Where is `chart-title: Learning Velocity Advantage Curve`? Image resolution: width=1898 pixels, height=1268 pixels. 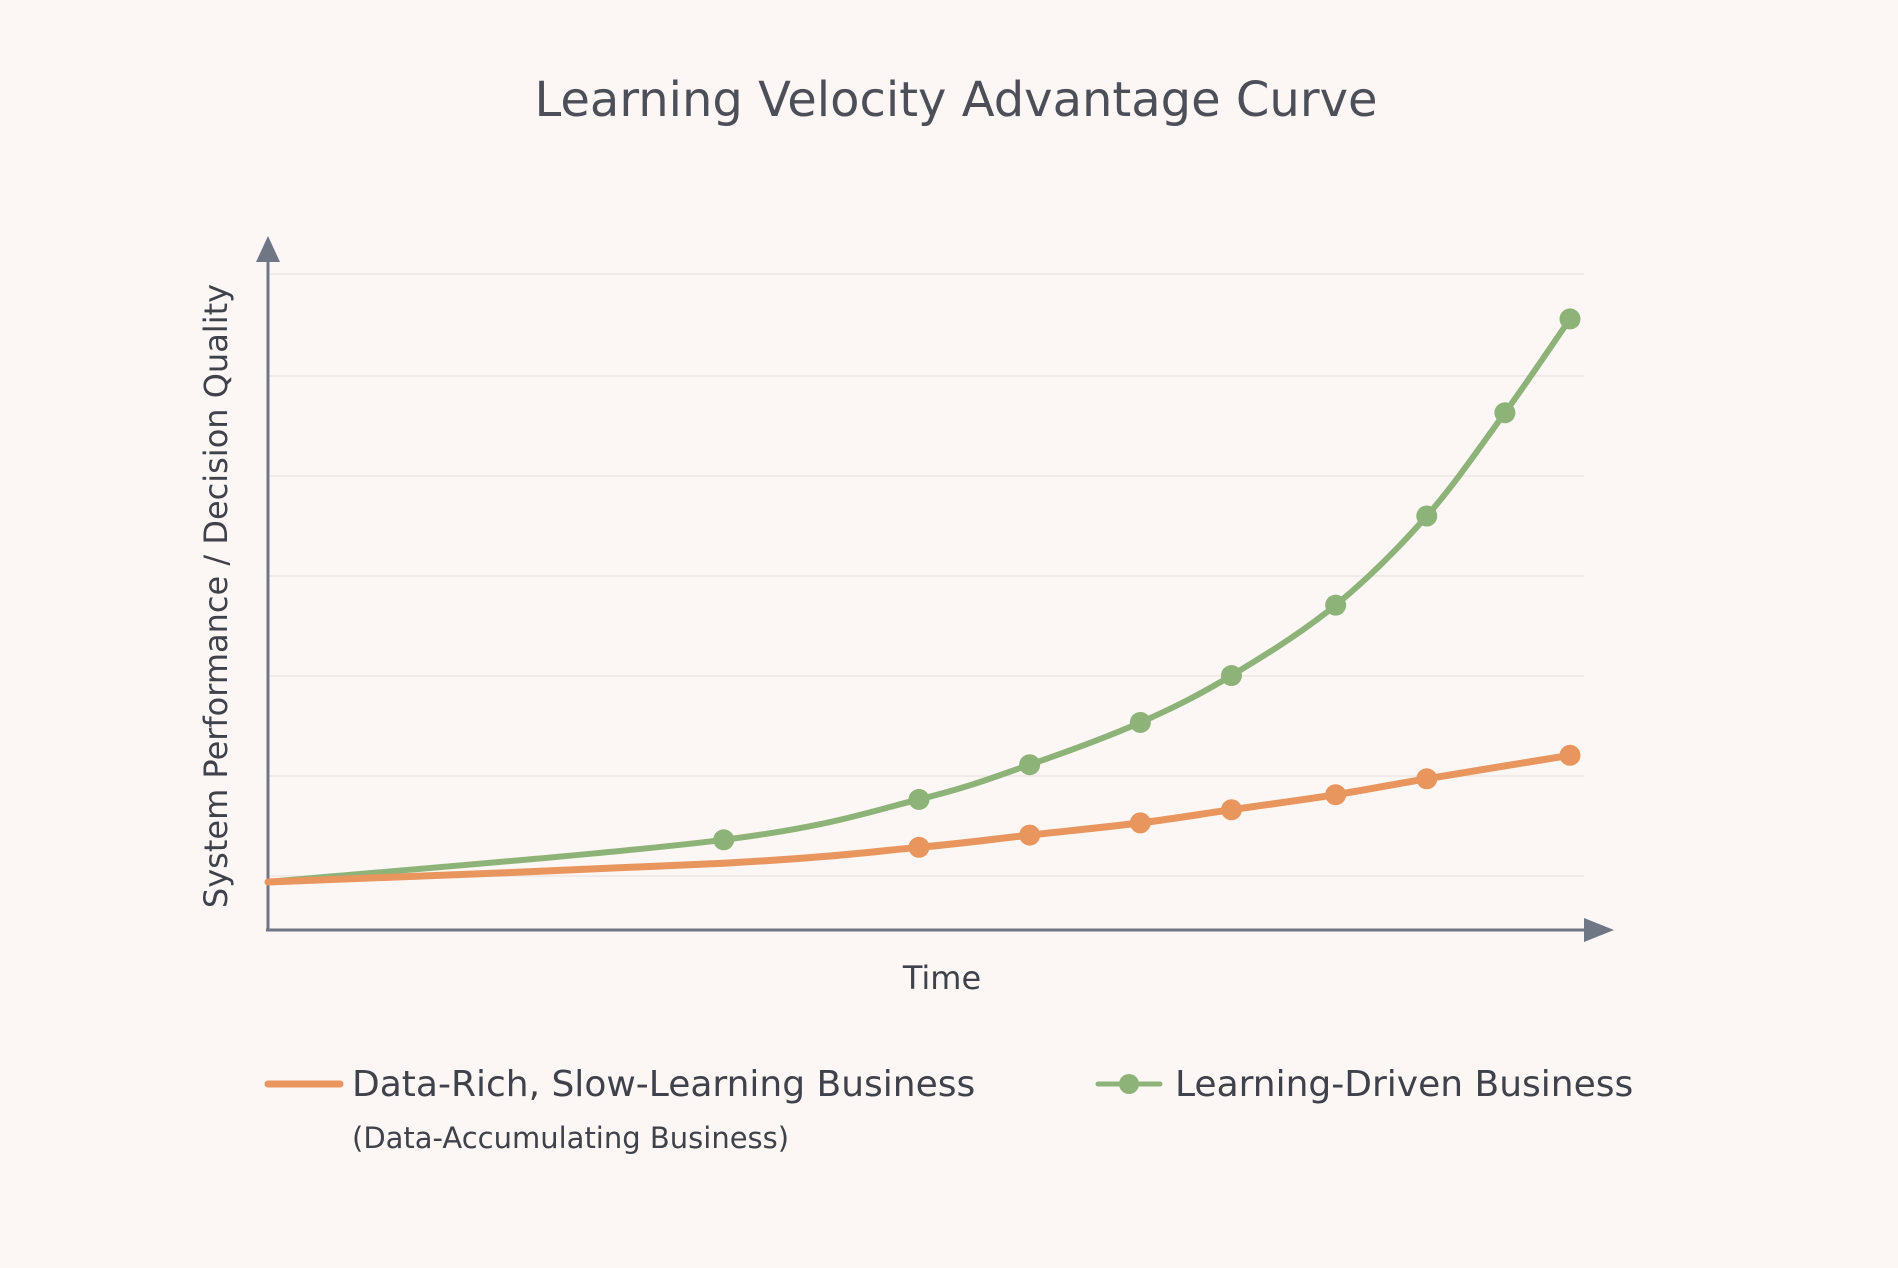
chart-title: Learning Velocity Advantage Curve is located at coordinates (956, 100).